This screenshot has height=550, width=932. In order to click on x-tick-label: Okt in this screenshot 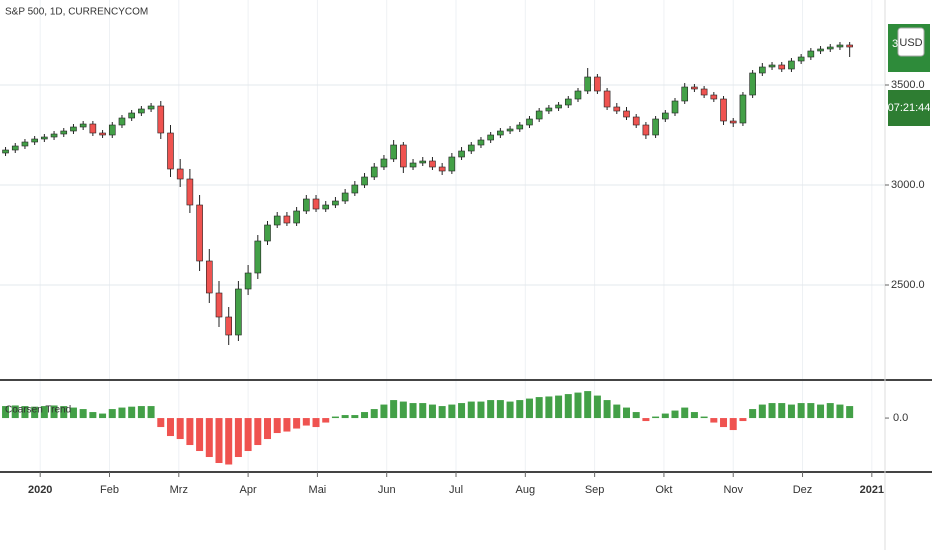, I will do `click(663, 490)`.